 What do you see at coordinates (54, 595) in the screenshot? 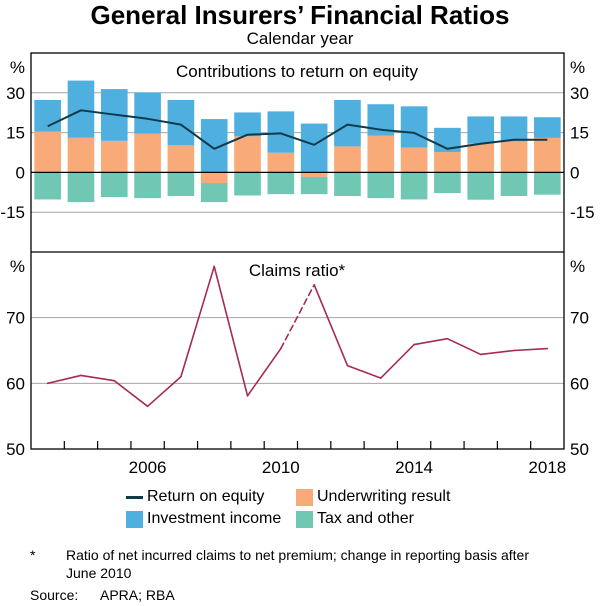
I see `source-label: Source:` at bounding box center [54, 595].